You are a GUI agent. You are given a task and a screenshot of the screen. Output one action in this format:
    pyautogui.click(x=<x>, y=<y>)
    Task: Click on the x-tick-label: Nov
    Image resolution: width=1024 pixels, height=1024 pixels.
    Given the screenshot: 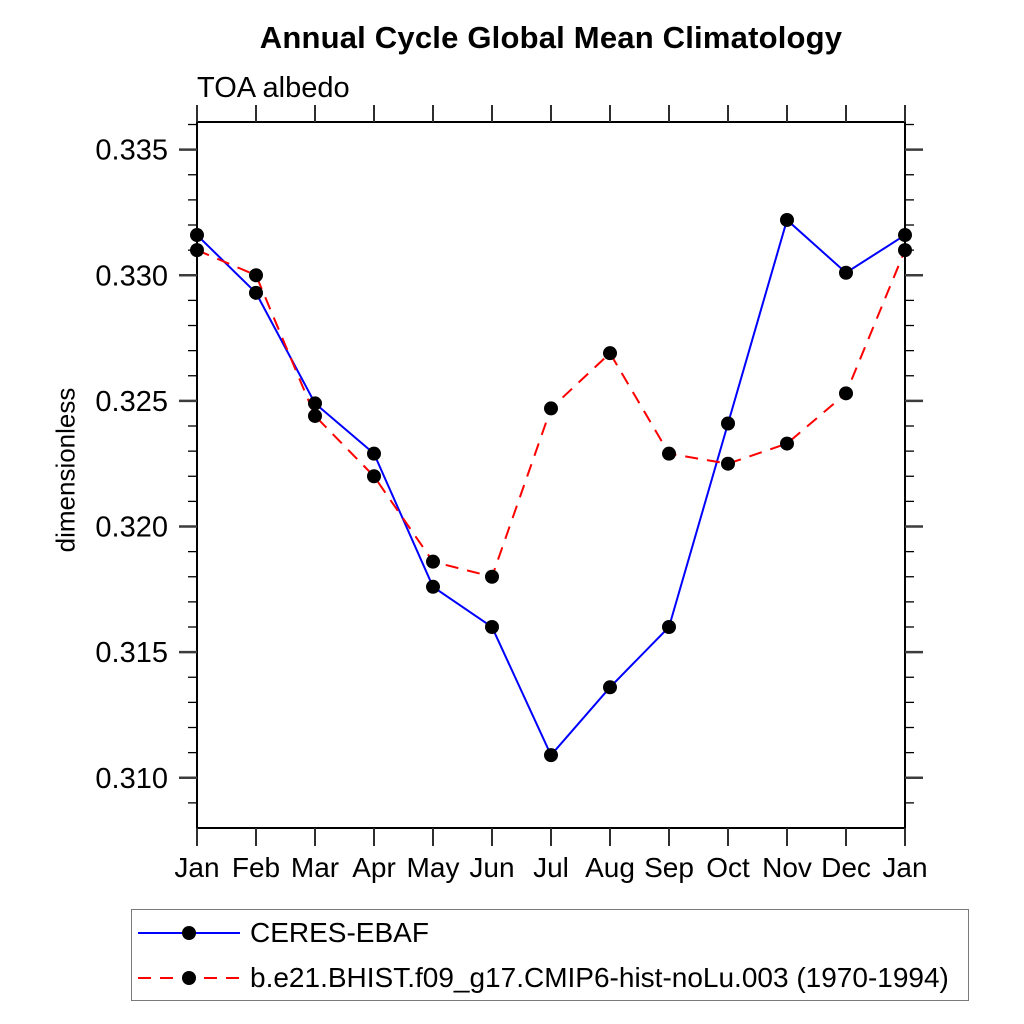 What is the action you would take?
    pyautogui.click(x=787, y=867)
    